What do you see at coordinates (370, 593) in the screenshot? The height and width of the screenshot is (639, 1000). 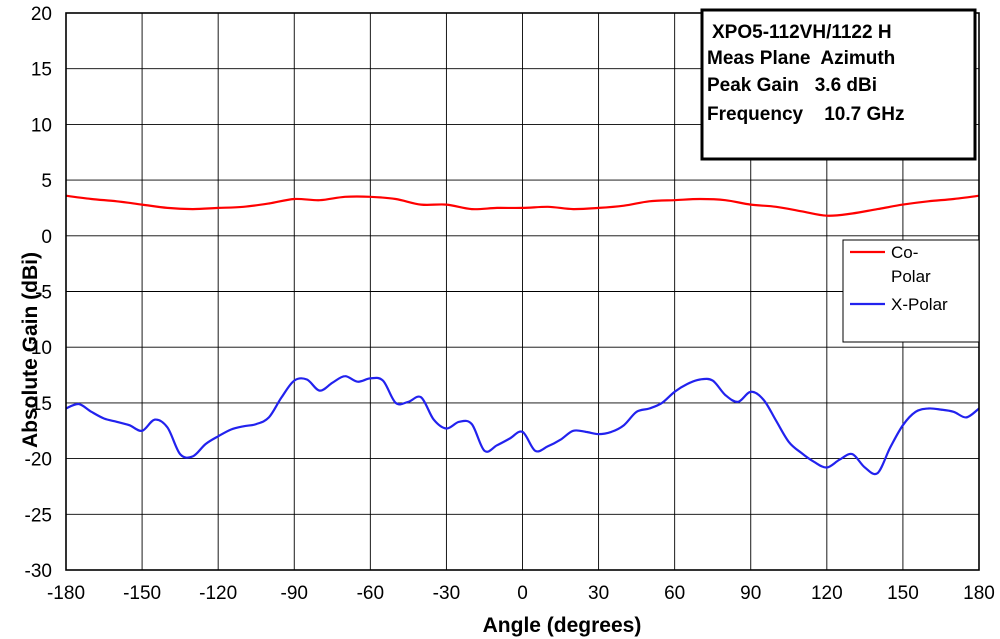 I see `x-tick-label: -60` at bounding box center [370, 593].